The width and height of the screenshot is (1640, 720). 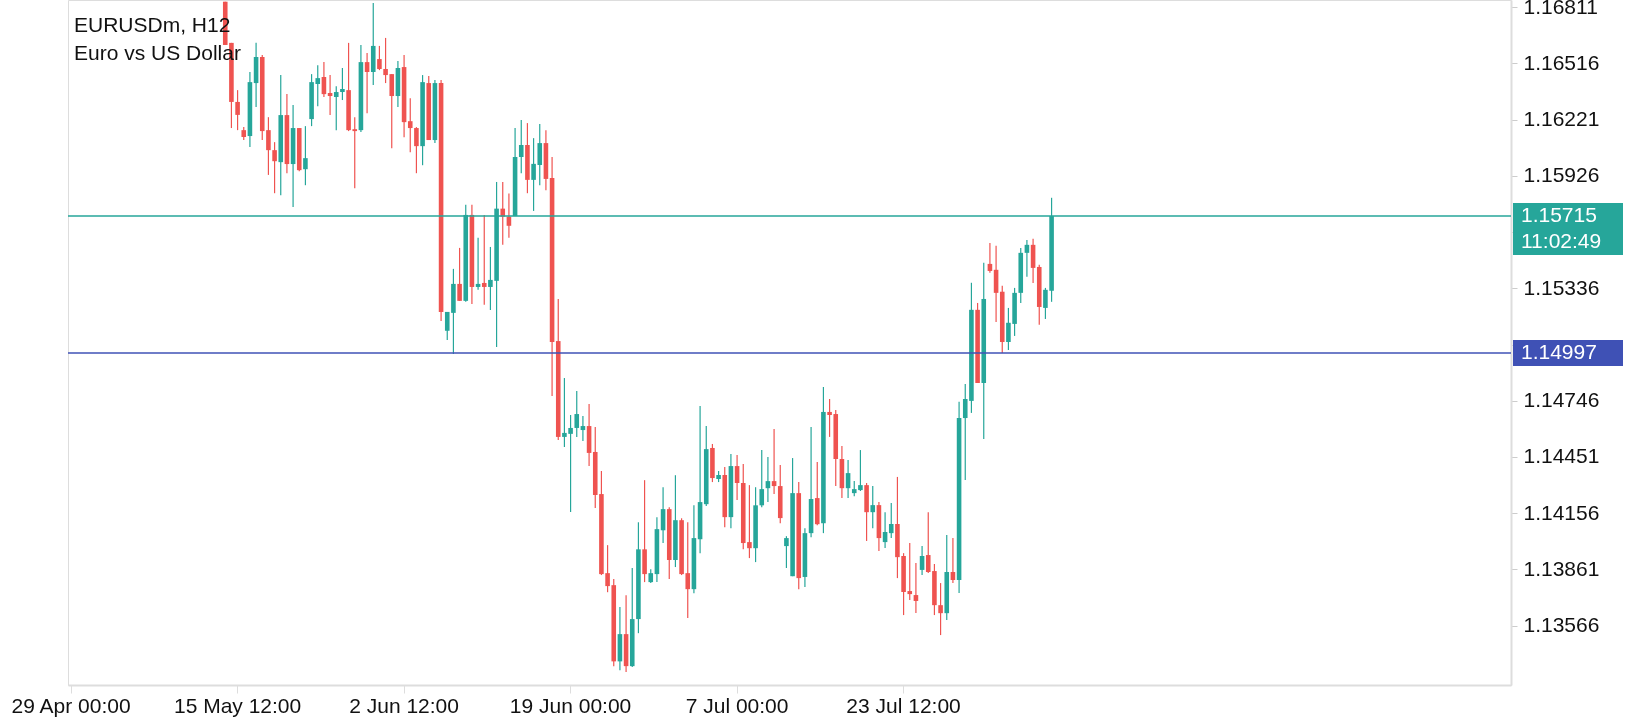 I want to click on y-tick-label: 1.14451, so click(x=1561, y=456).